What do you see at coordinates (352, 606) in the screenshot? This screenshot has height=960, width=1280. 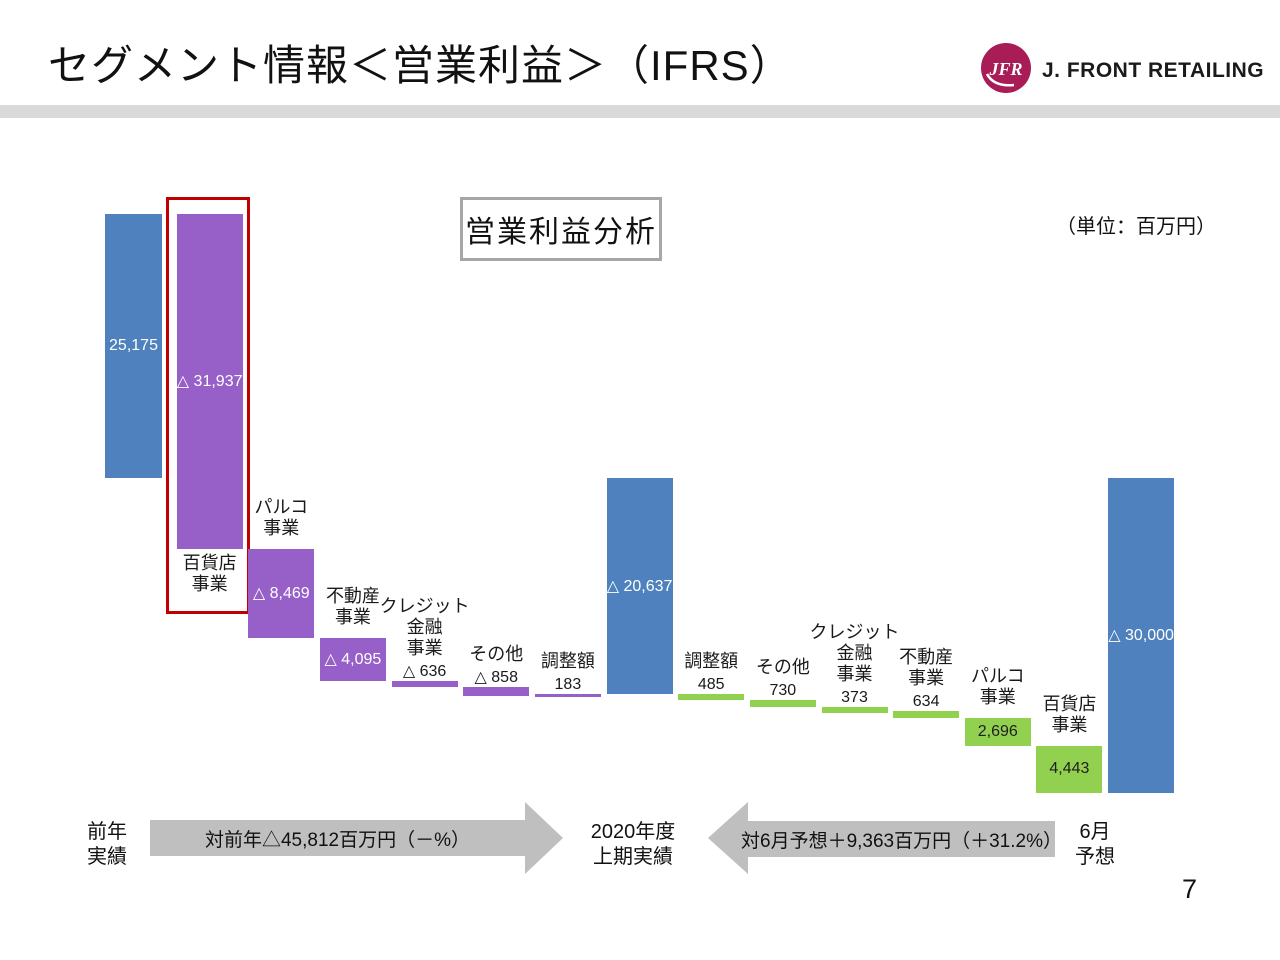 I see `name-label-real-estate-decline: 不動産 事業` at bounding box center [352, 606].